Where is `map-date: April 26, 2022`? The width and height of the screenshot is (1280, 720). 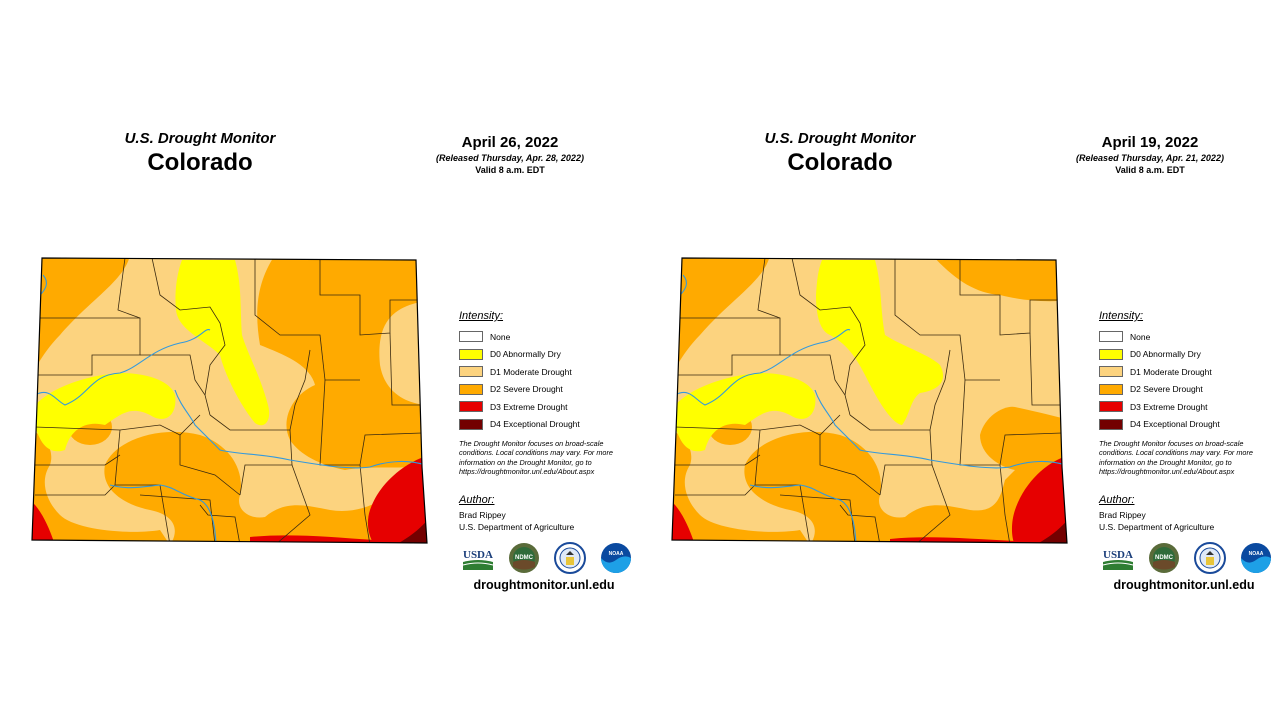 map-date: April 26, 2022 is located at coordinates (510, 142).